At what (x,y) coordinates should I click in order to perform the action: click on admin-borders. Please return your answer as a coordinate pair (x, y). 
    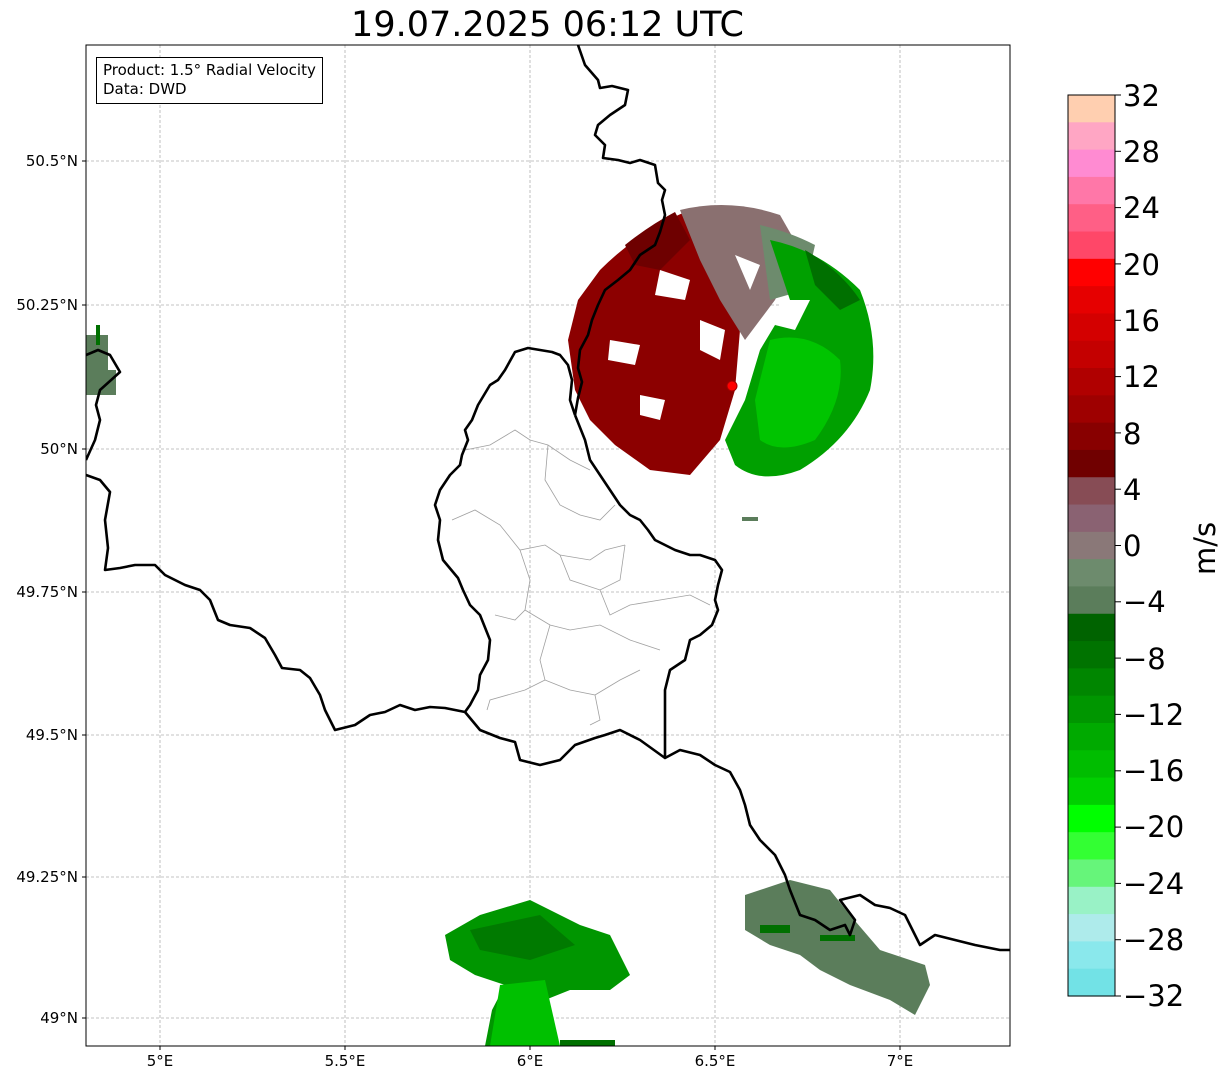
    Looking at the image, I should click on (581, 577).